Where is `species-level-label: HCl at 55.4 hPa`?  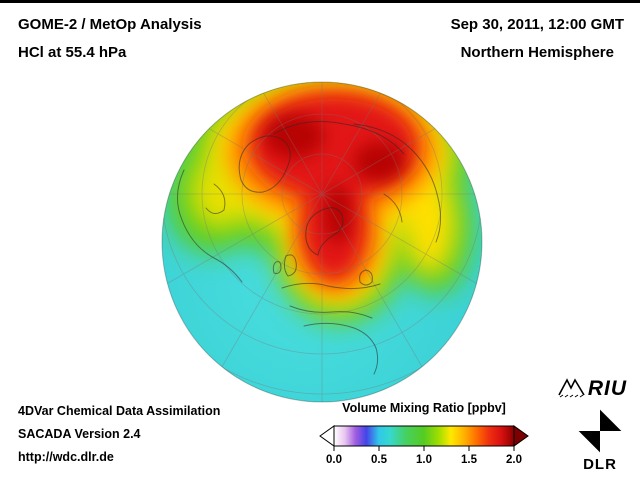 species-level-label: HCl at 55.4 hPa is located at coordinates (72, 52).